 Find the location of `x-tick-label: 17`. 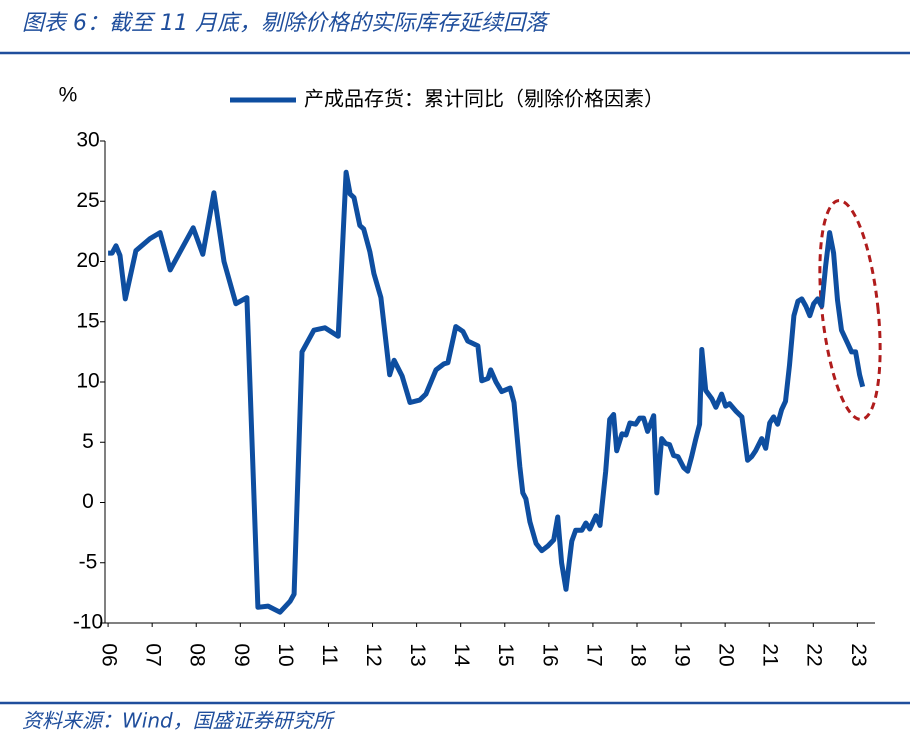

x-tick-label: 17 is located at coordinates (593, 654).